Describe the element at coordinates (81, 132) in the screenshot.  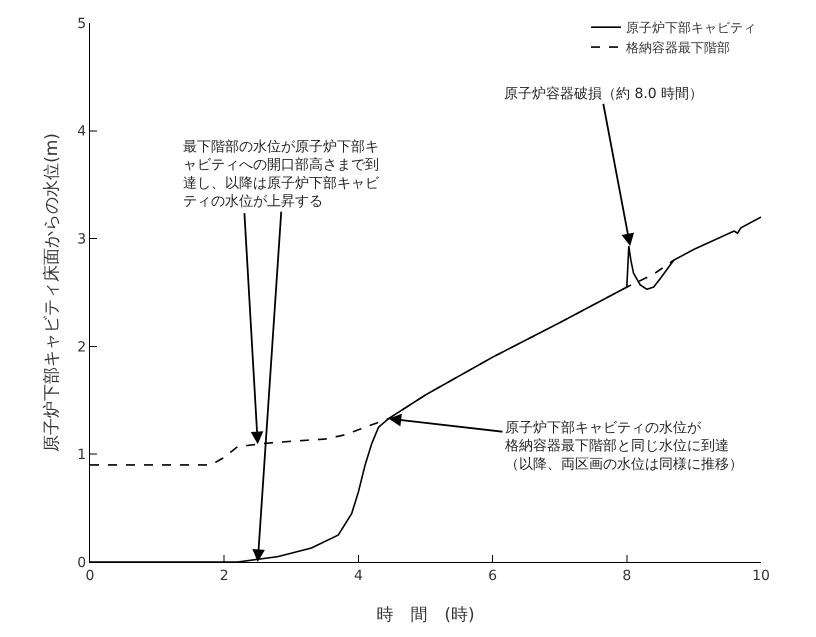
I see `y-tick-label: 4` at that location.